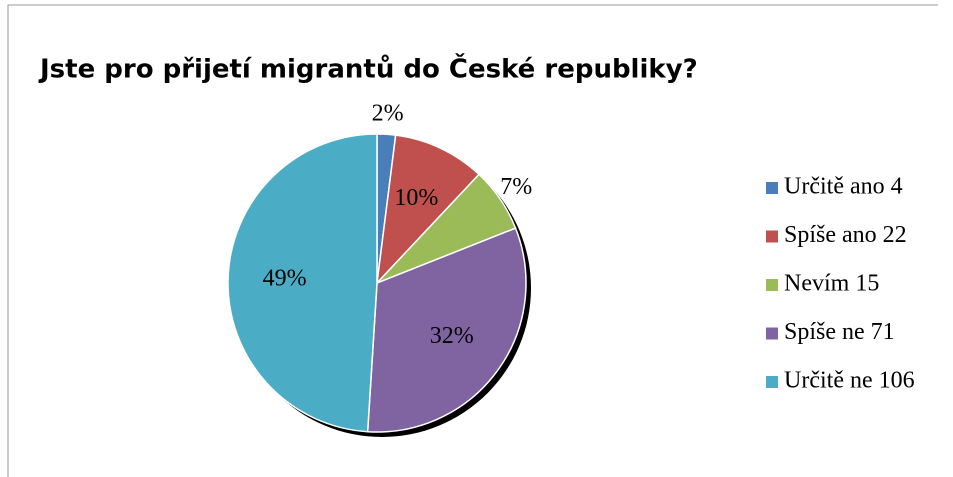 This screenshot has width=953, height=477. Describe the element at coordinates (452, 336) in the screenshot. I see `data-label: 32%` at that location.